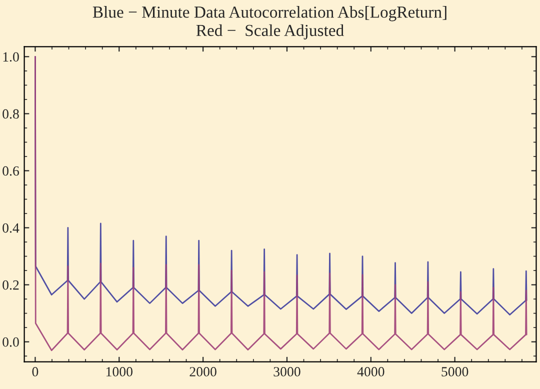 The image size is (540, 389). What do you see at coordinates (203, 371) in the screenshot?
I see `x-tick-label: 2000` at bounding box center [203, 371].